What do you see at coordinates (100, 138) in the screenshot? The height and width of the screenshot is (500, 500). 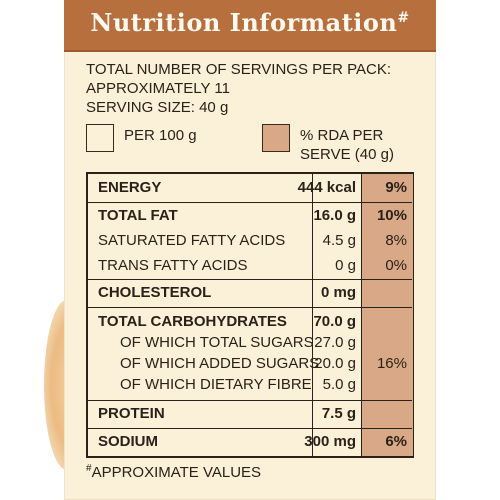 I see `legend-per100-swatch` at bounding box center [100, 138].